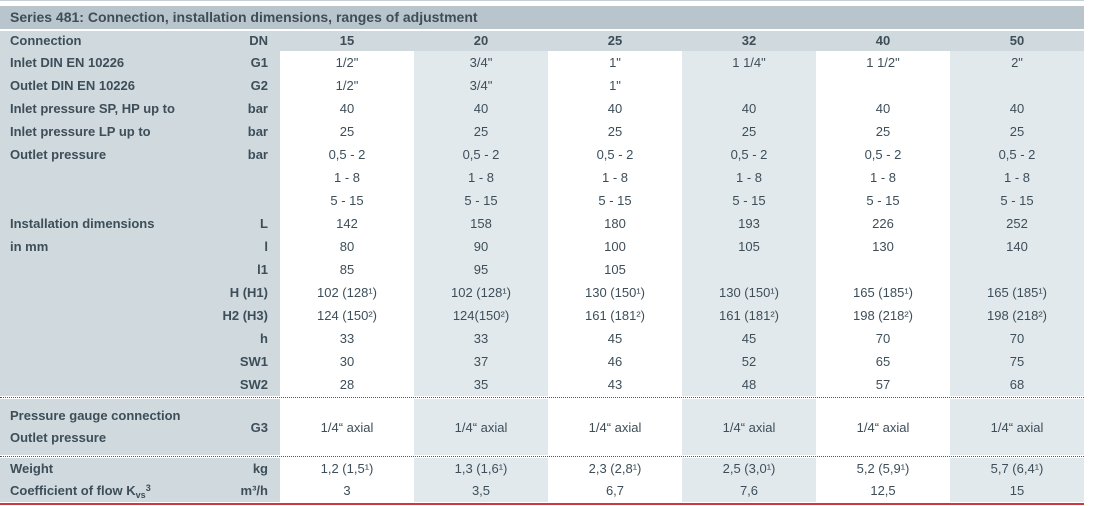 This screenshot has width=1097, height=506. I want to click on row-label: Inlet DIN EN 10226, so click(100, 62).